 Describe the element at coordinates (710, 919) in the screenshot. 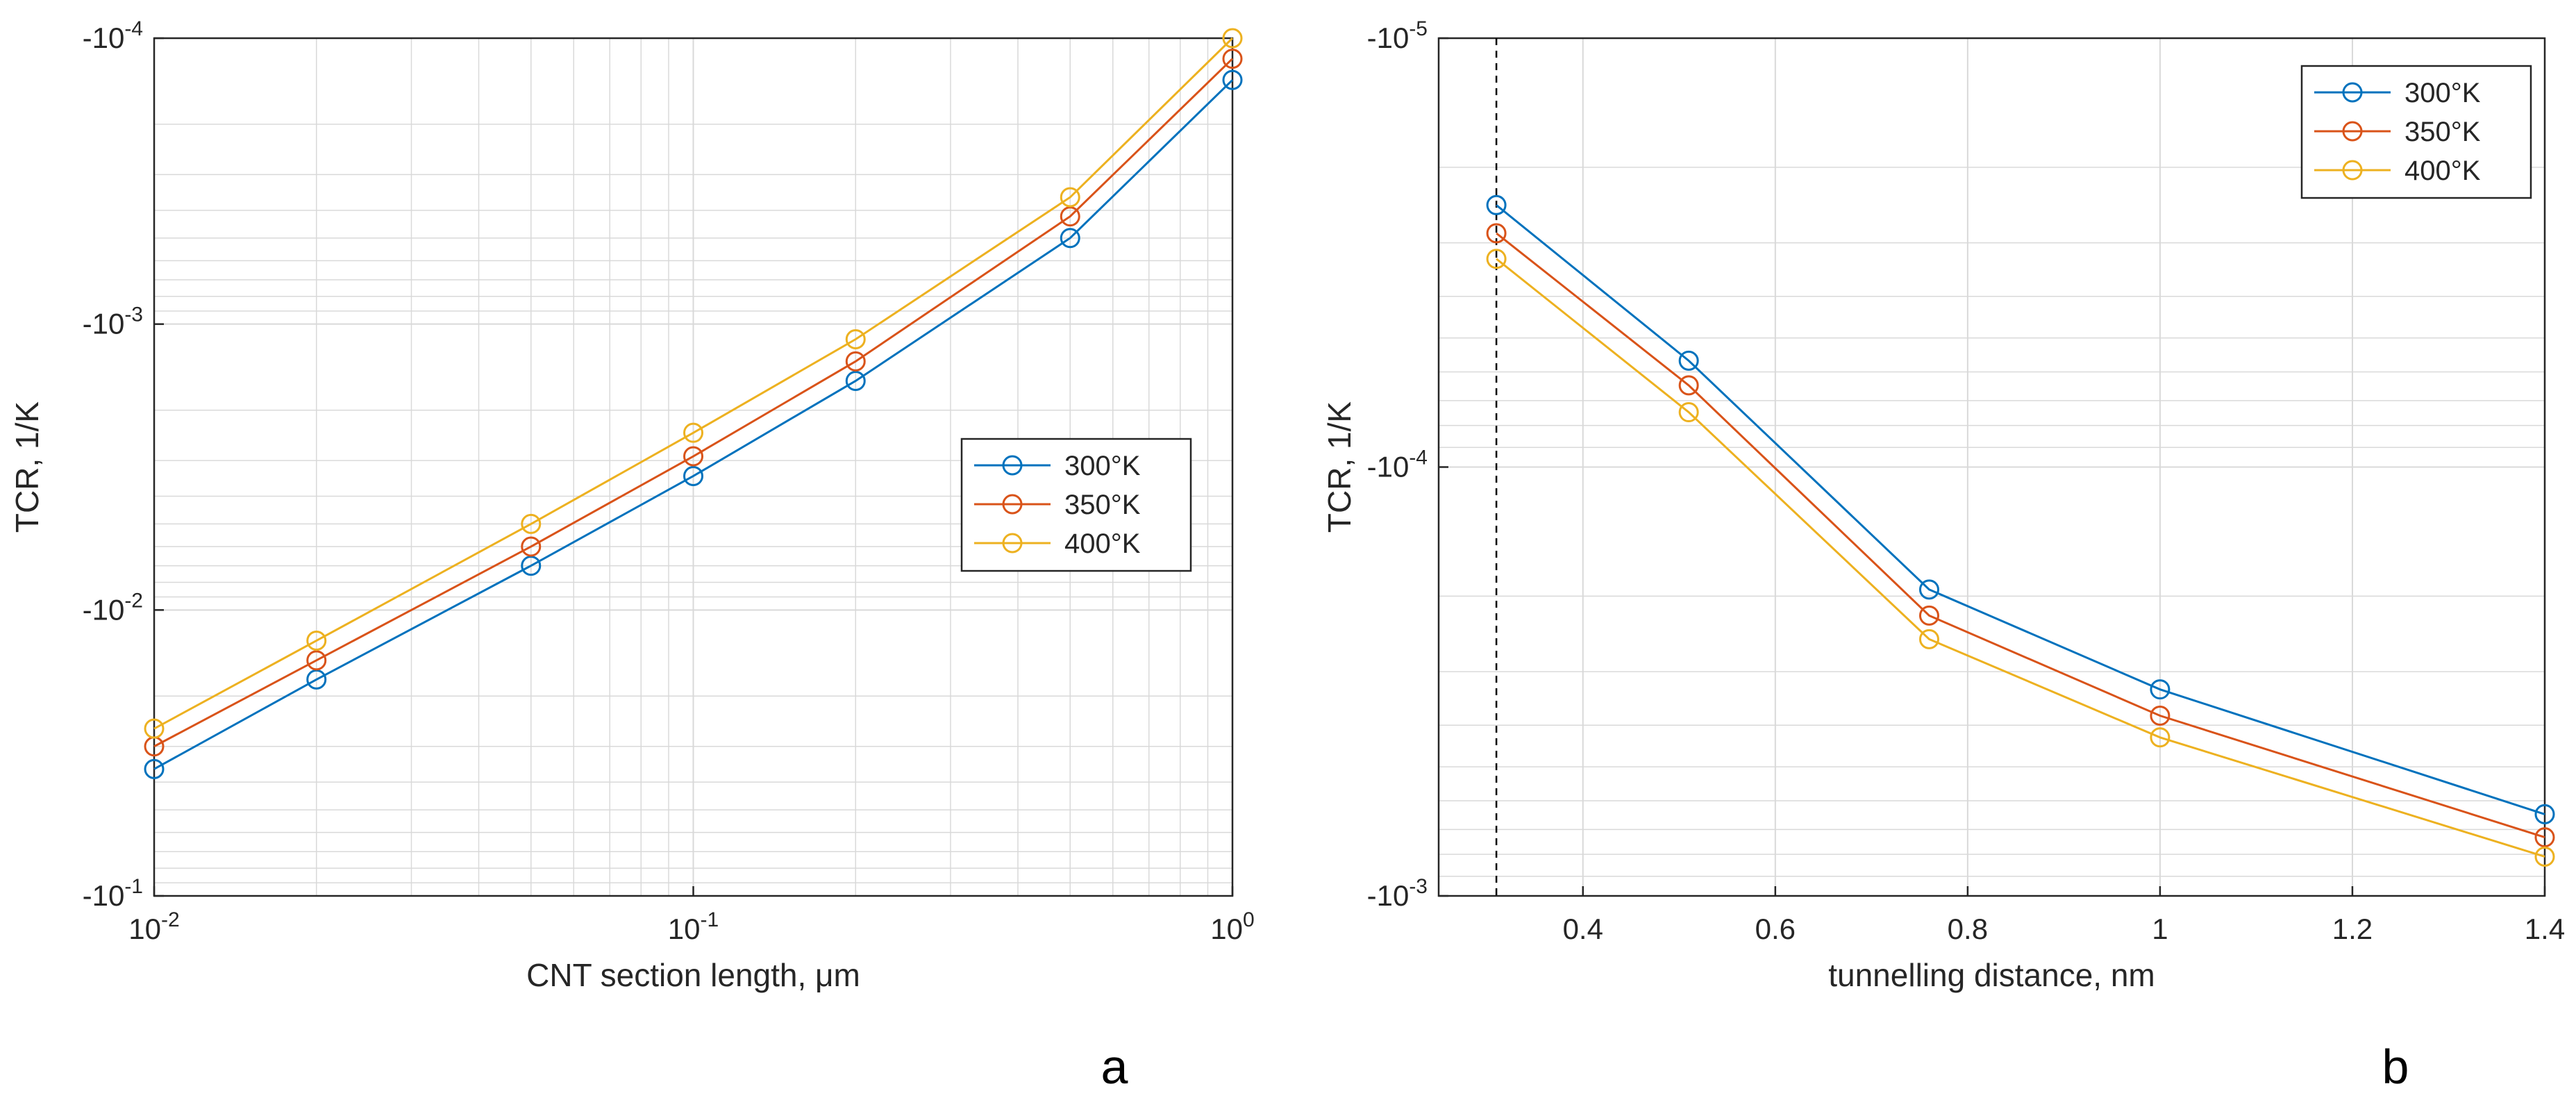

I see `x-tick-label-exp: -1` at that location.